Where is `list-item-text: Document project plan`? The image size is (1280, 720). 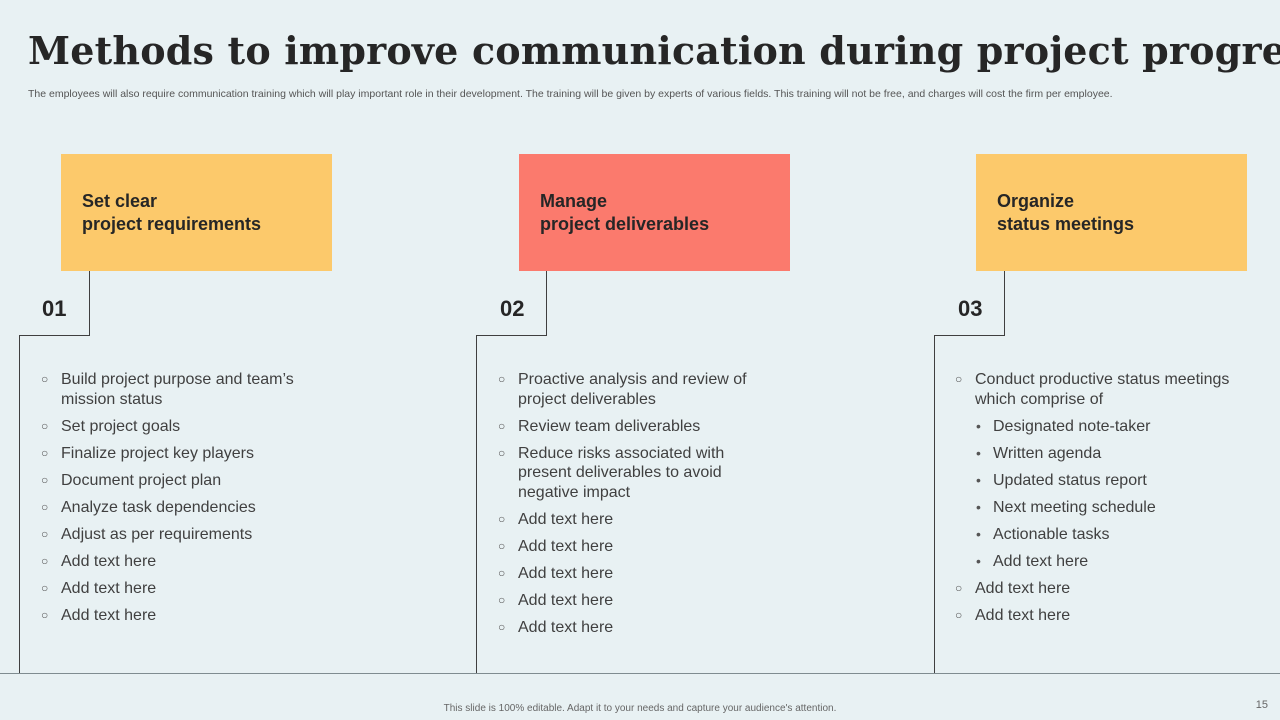
list-item-text: Document project plan is located at coordinates (141, 480).